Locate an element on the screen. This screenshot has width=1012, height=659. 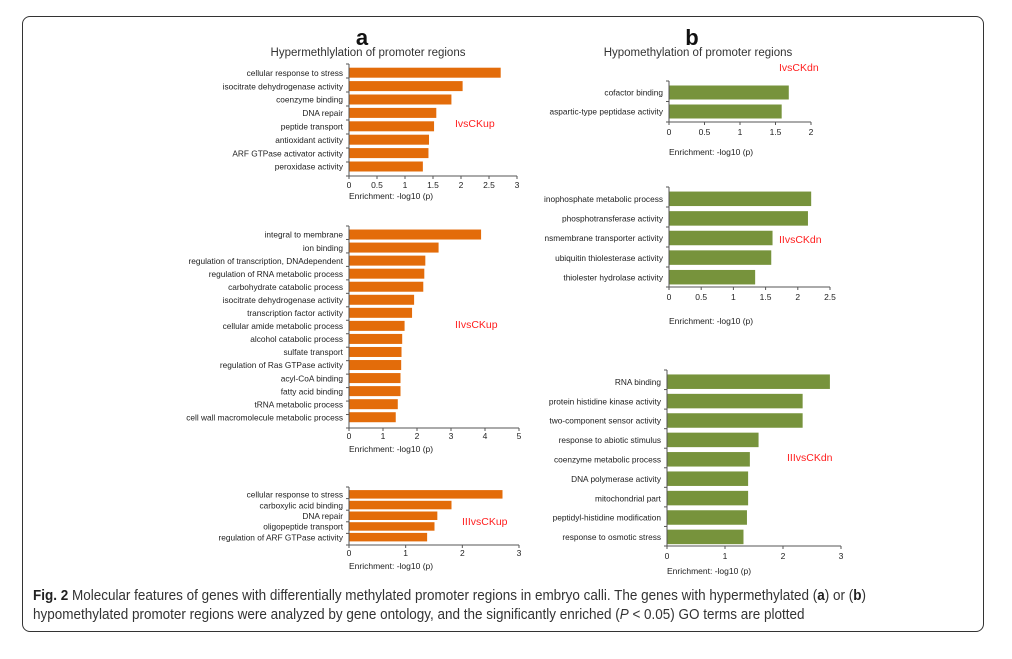
panel-letter-a: a is located at coordinates (362, 37).